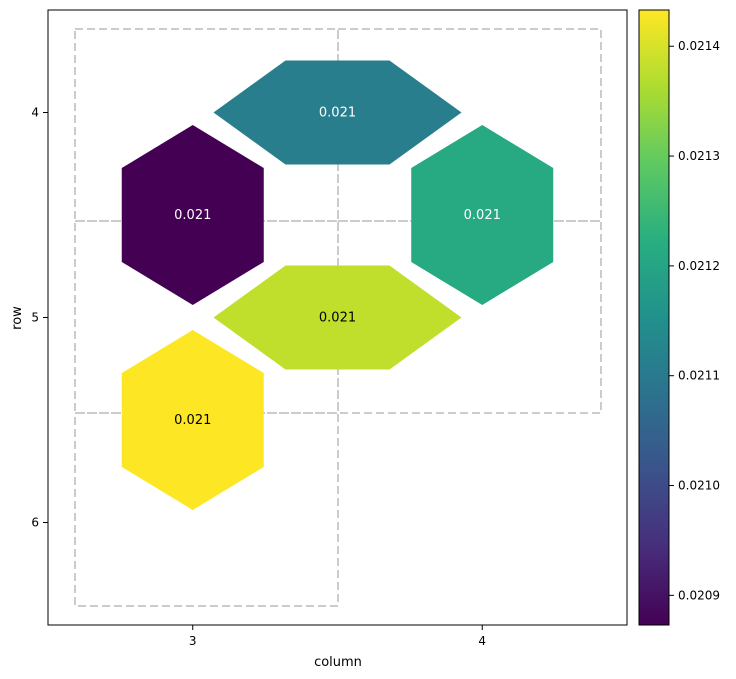 The image size is (736, 679). Describe the element at coordinates (17, 318) in the screenshot. I see `y-axis-label: row` at that location.